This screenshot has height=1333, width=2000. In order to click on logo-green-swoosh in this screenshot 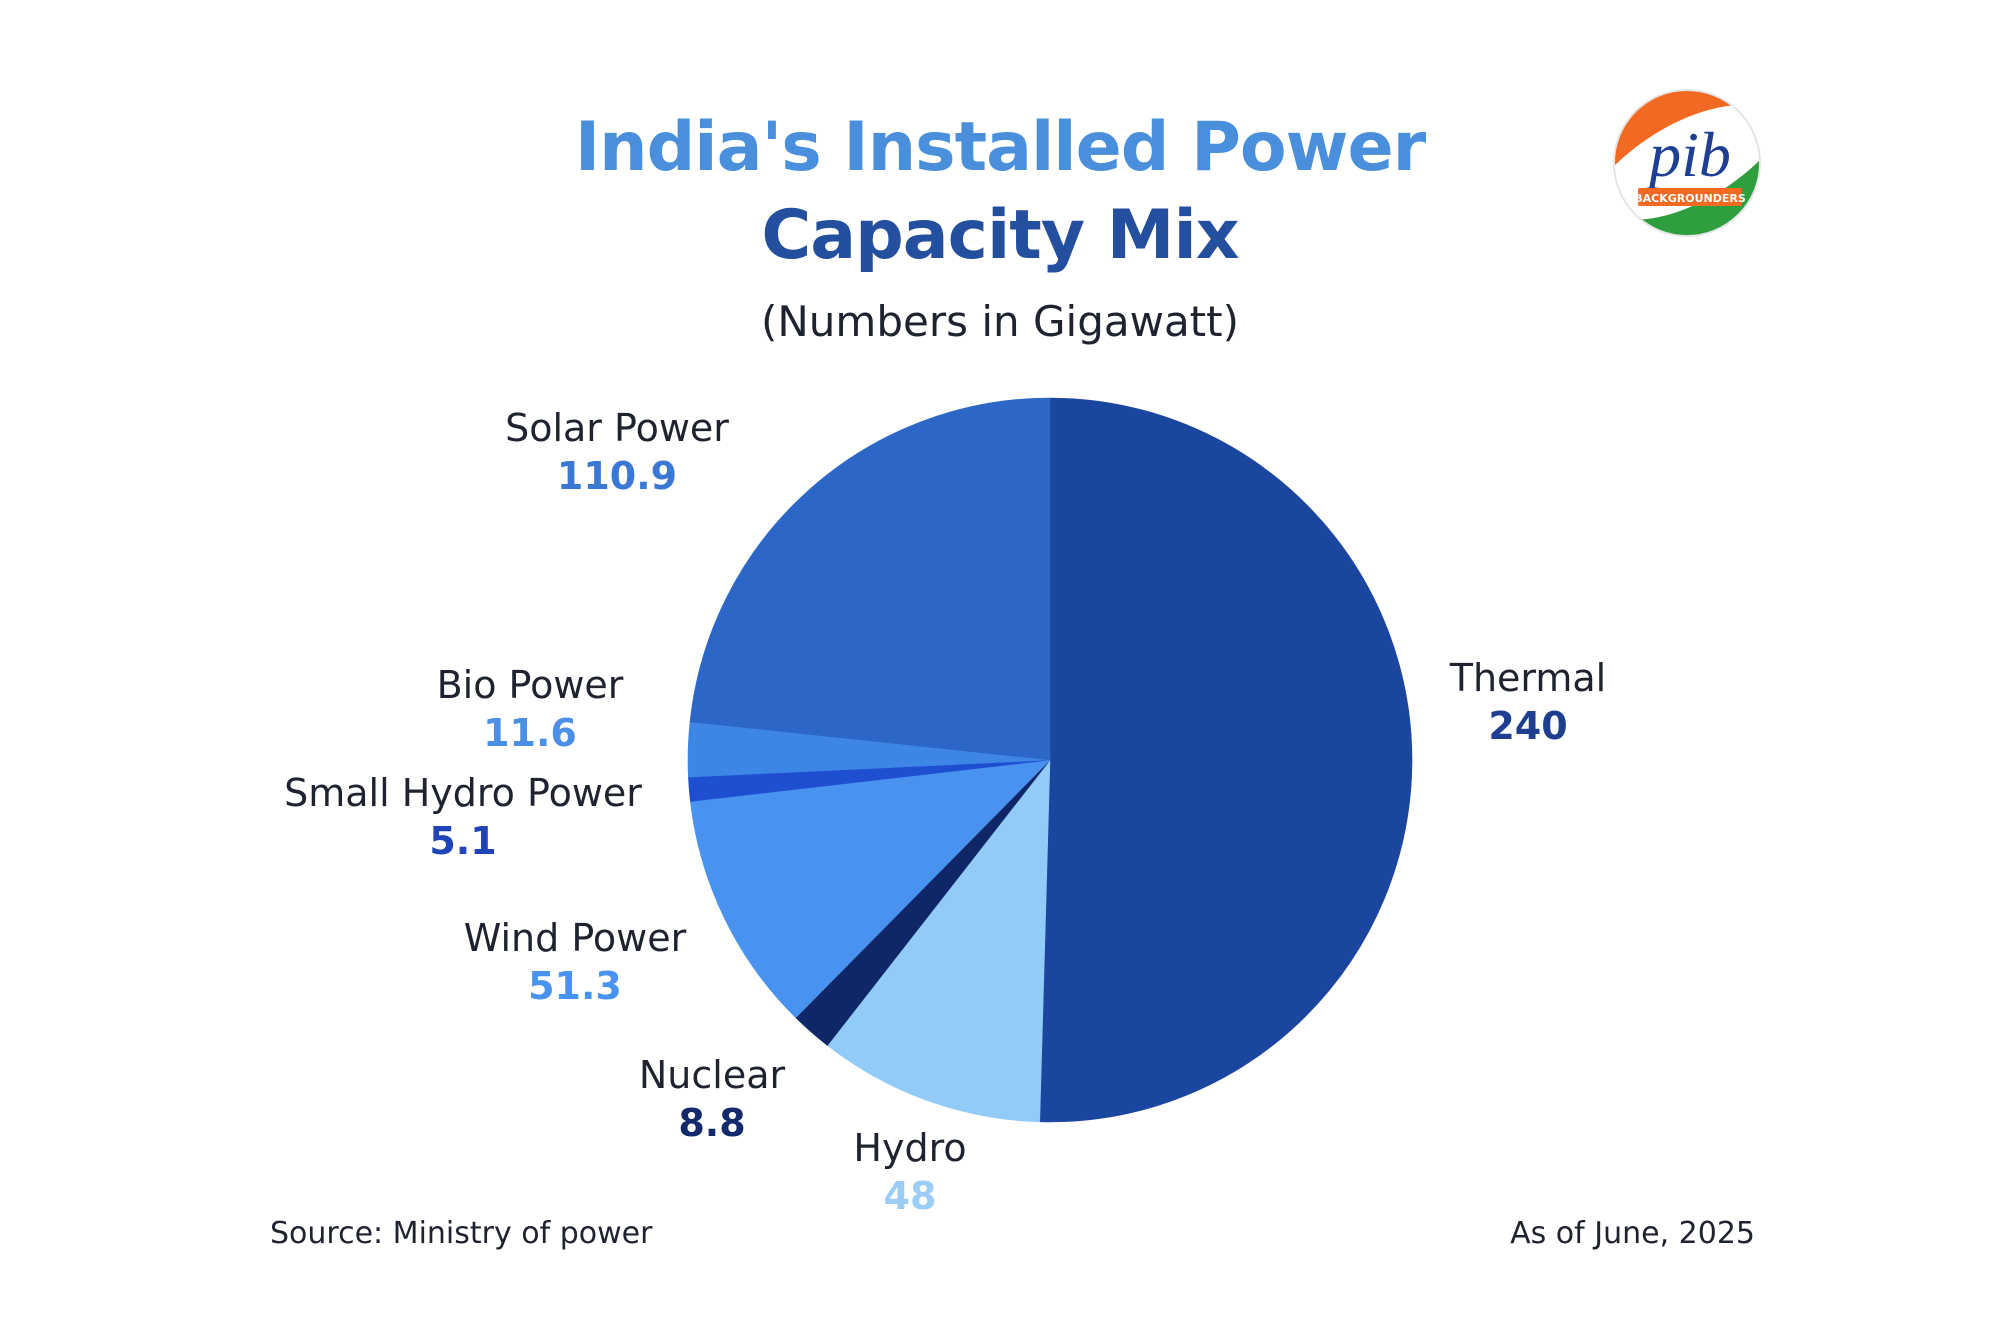, I will do `click(1687, 197)`.